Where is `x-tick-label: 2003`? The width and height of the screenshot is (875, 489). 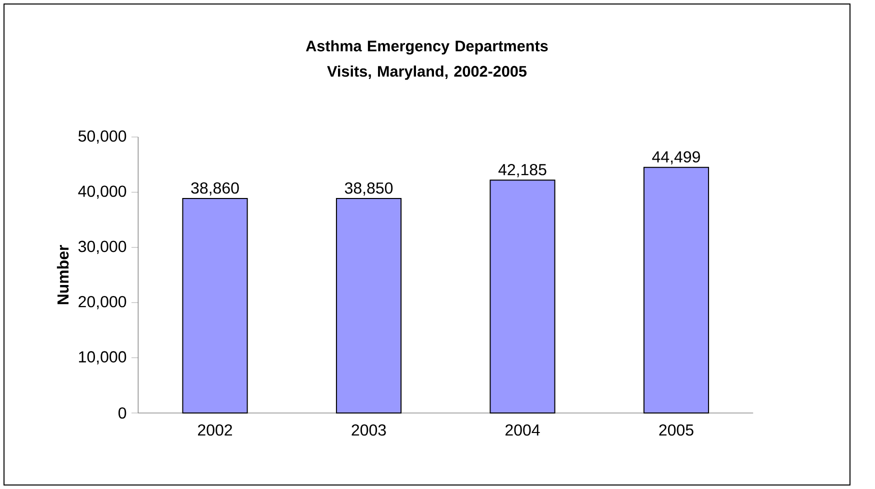
x-tick-label: 2003 is located at coordinates (369, 430).